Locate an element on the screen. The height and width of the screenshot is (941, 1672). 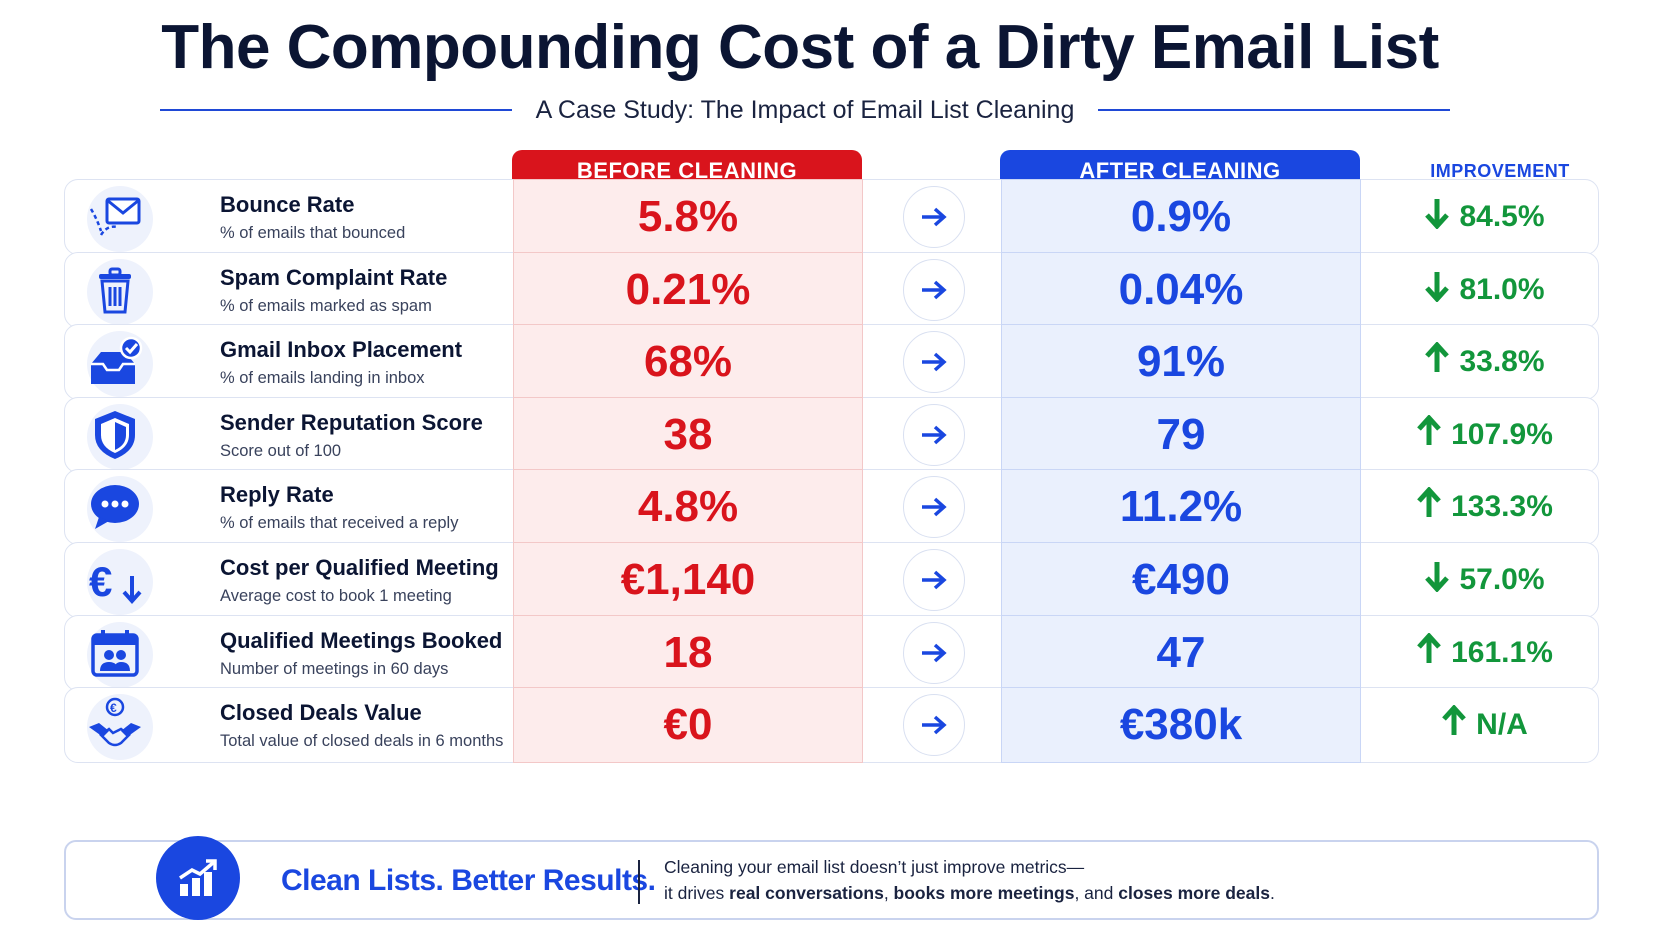
footer-emphasis-1: real conversations is located at coordinates (806, 893).